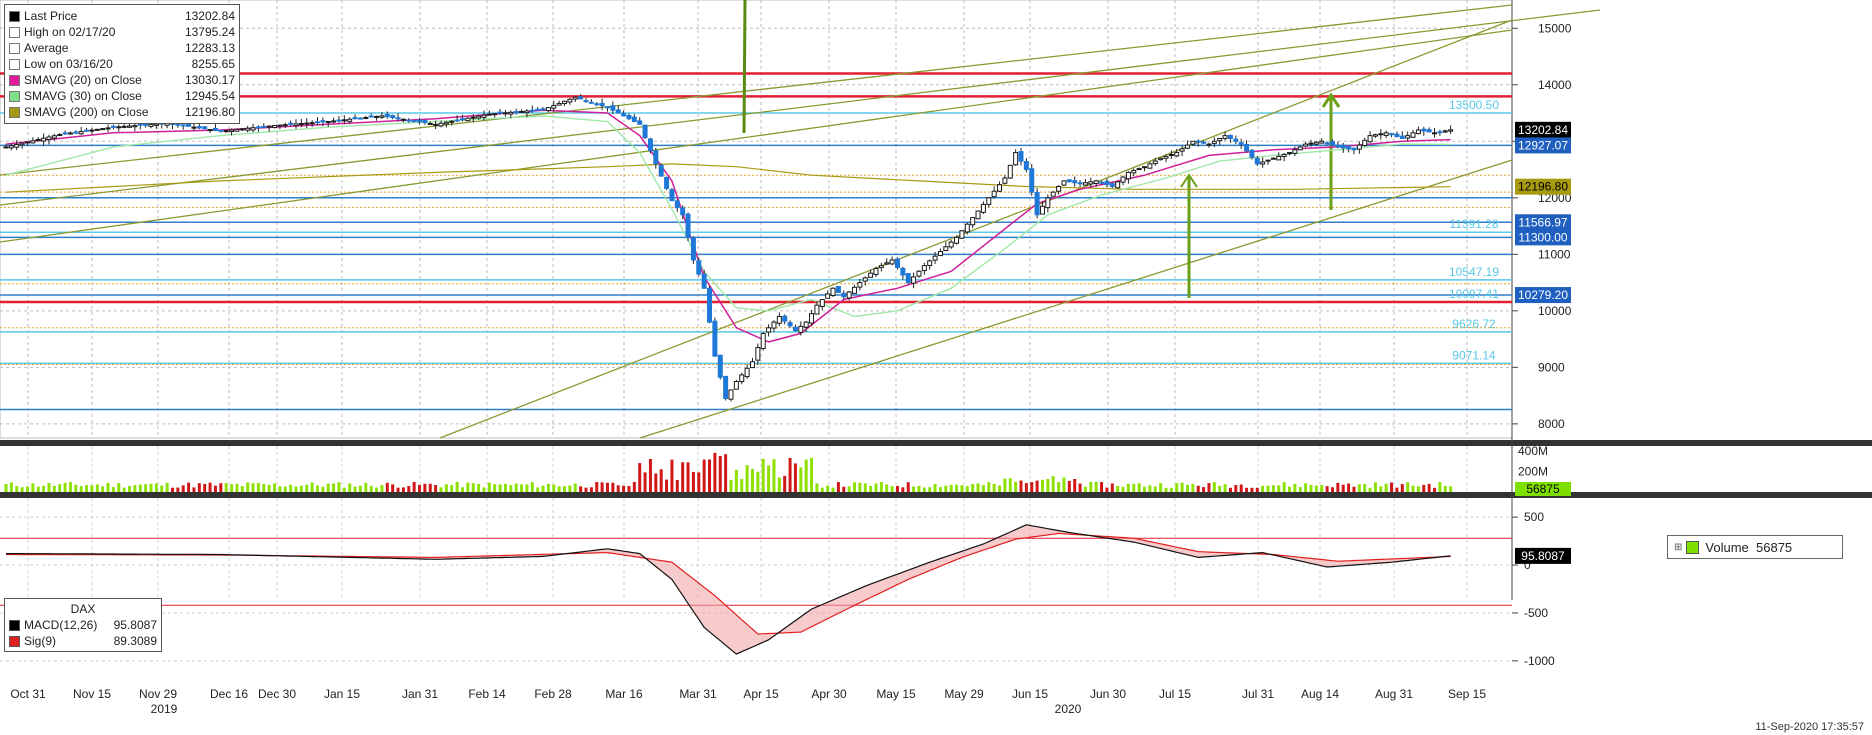  Describe the element at coordinates (1474, 355) in the screenshot. I see `level-label: 9071.14` at that location.